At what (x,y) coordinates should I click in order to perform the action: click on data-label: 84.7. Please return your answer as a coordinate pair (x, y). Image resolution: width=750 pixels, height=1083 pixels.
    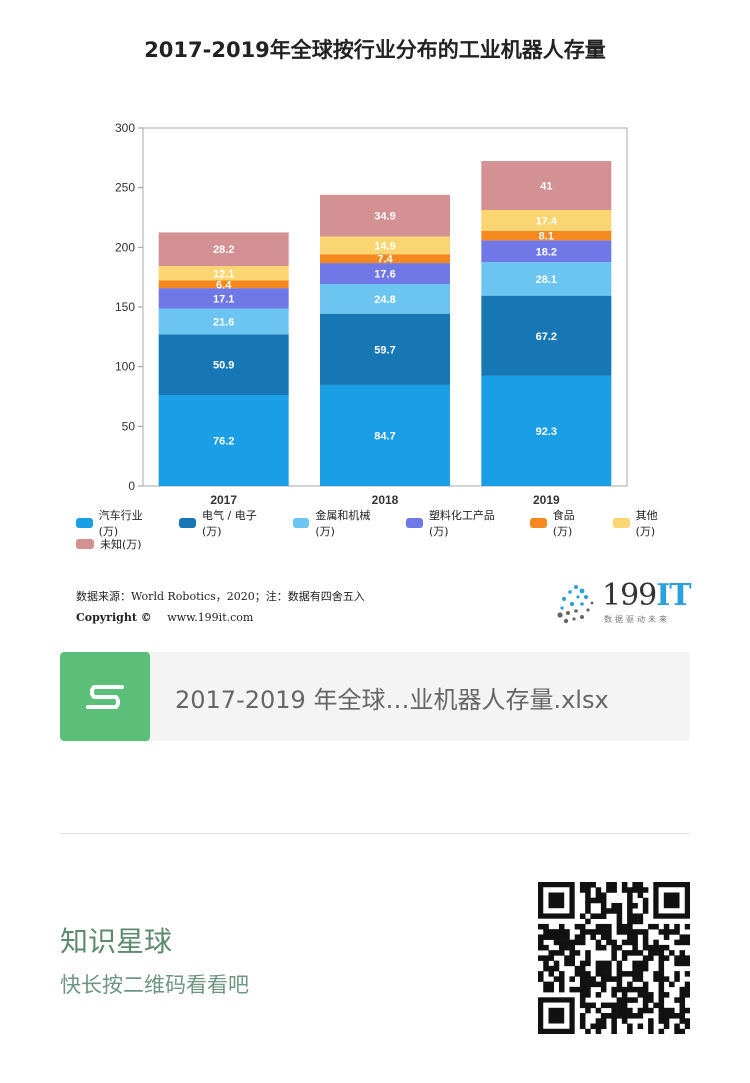
    Looking at the image, I should click on (384, 436).